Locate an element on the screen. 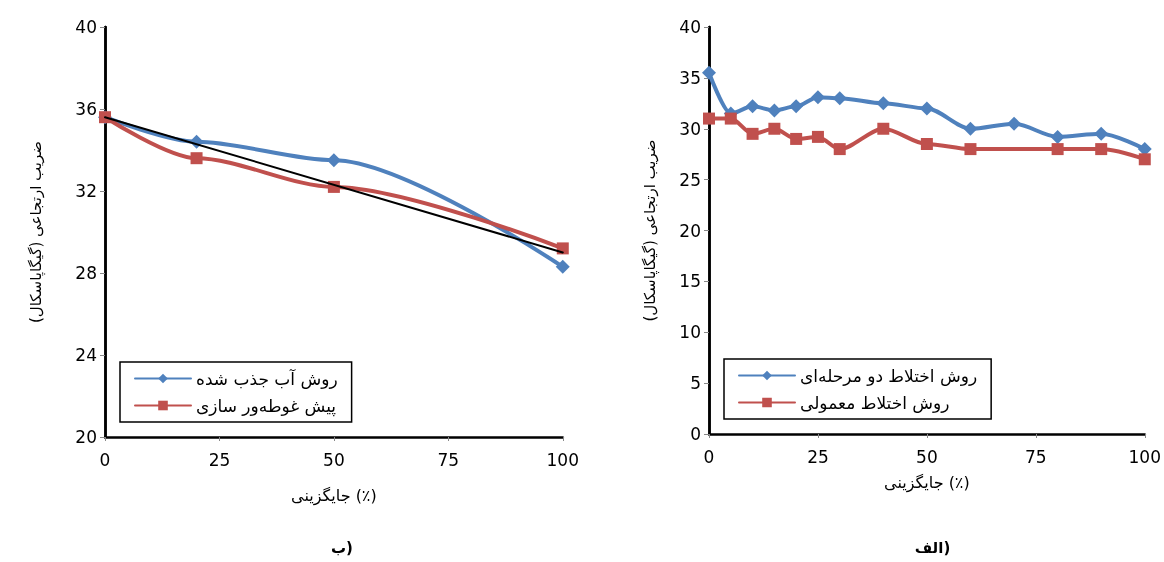 This screenshot has height=562, width=1164. y-tick-label: 35 is located at coordinates (690, 77).